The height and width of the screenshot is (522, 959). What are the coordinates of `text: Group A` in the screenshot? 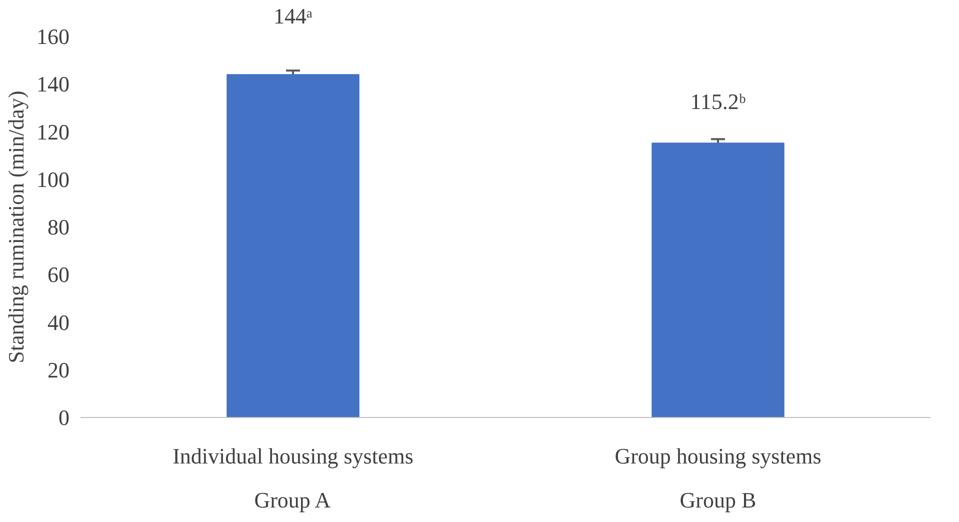 It's located at (292, 500).